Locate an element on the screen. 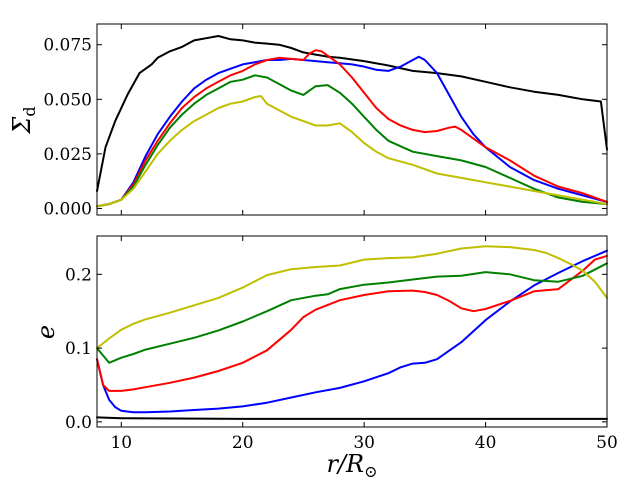 Image resolution: width=640 pixels, height=480 pixels. sigma-ylabel: Σd is located at coordinates (23, 120).